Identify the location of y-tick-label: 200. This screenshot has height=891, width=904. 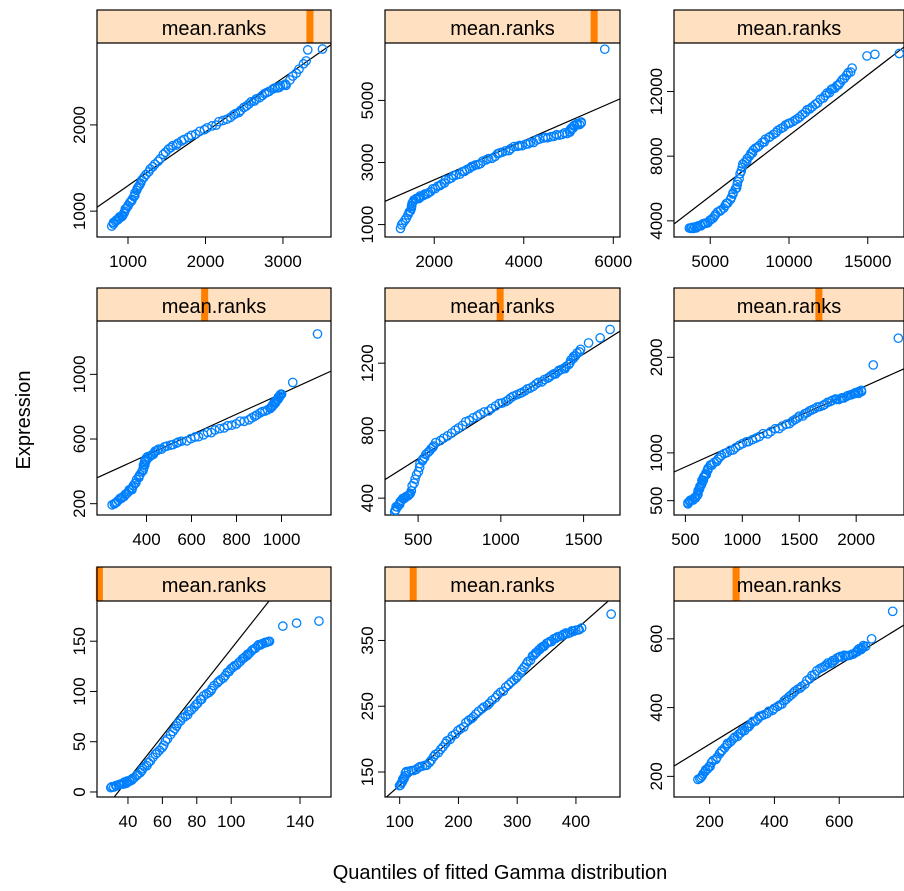
(79, 503).